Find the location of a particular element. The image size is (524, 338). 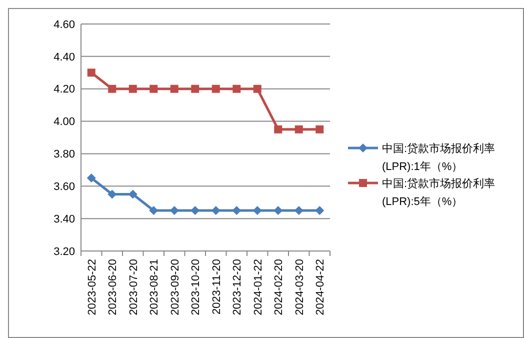

x-tick-label: 2023-05-22 is located at coordinates (92, 287).